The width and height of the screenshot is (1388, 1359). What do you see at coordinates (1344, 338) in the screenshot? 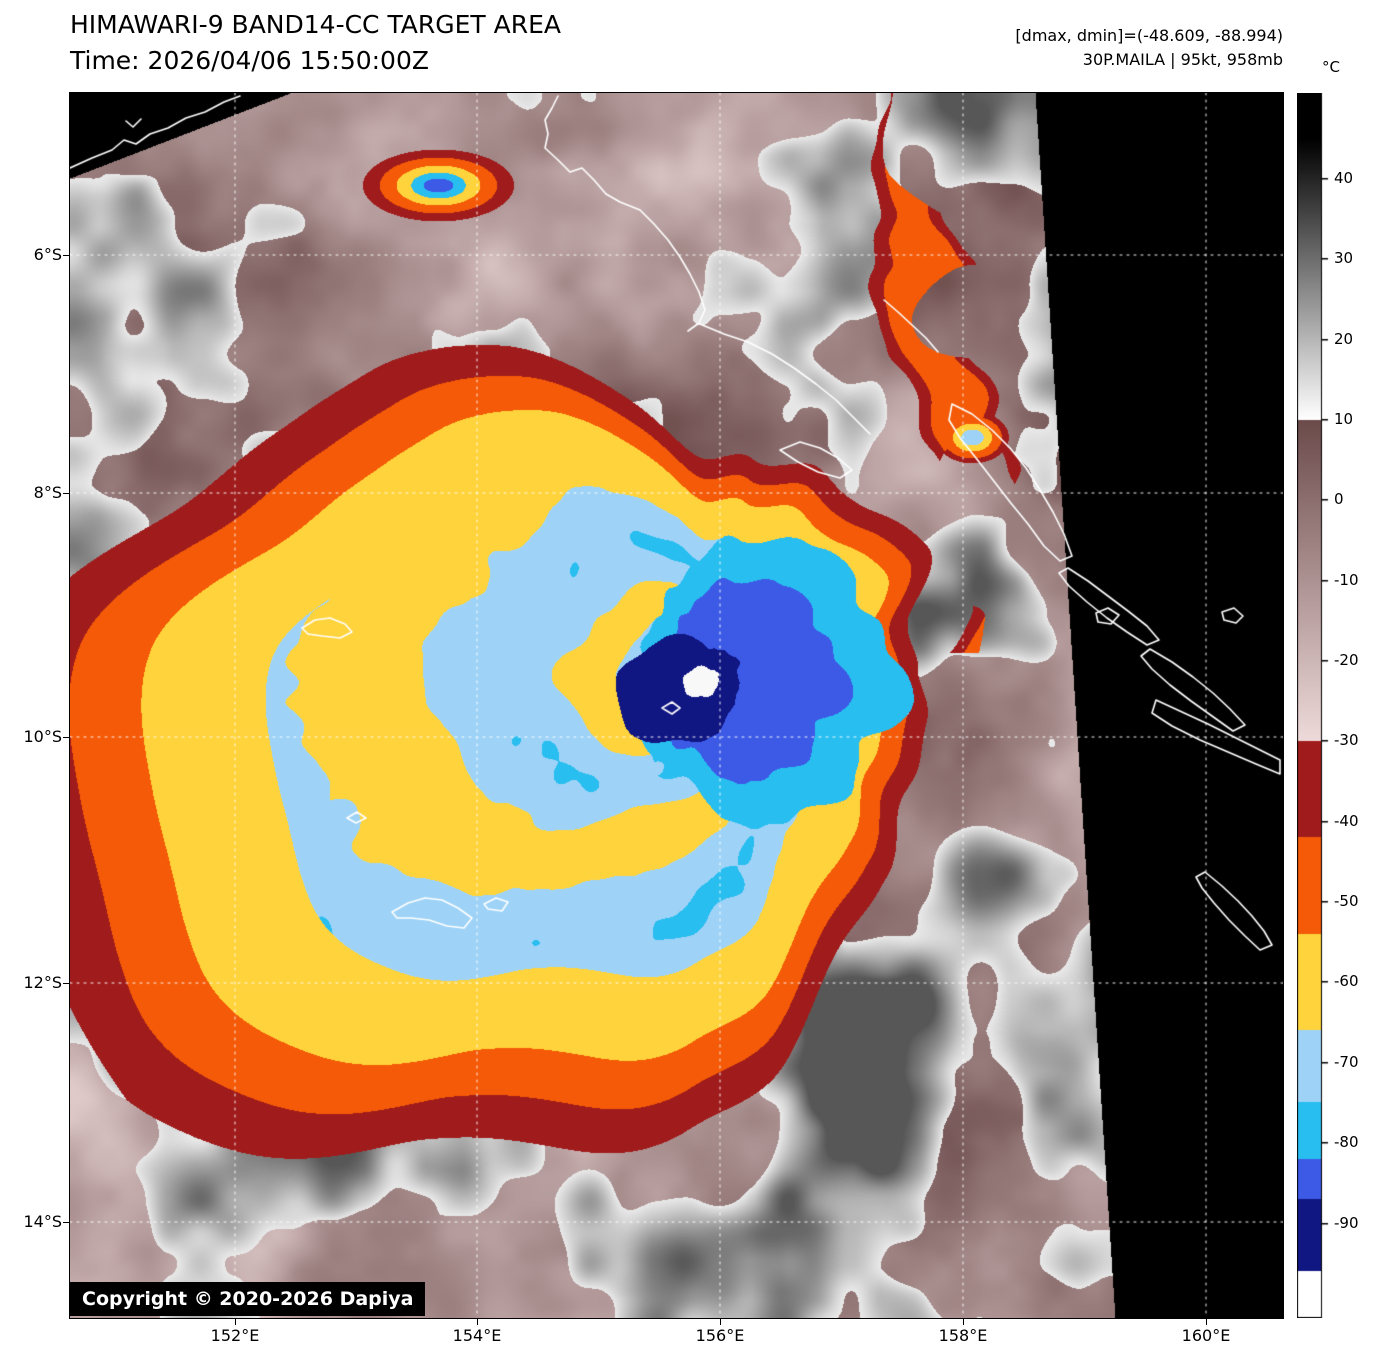
I see `colorbar-tick-label: 20` at bounding box center [1344, 338].